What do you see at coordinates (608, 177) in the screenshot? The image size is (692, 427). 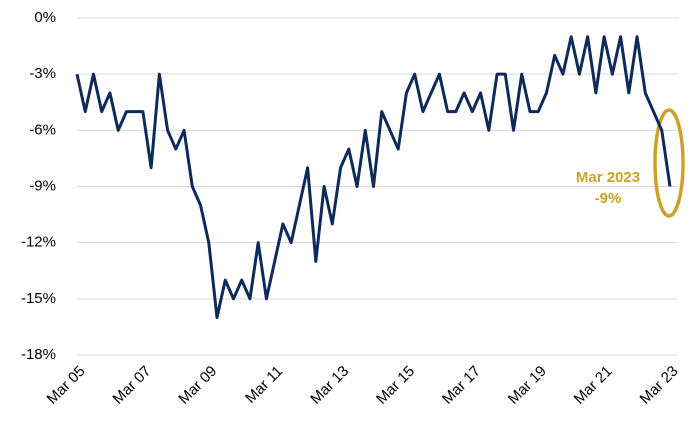 I see `annotation: Mar 2023` at bounding box center [608, 177].